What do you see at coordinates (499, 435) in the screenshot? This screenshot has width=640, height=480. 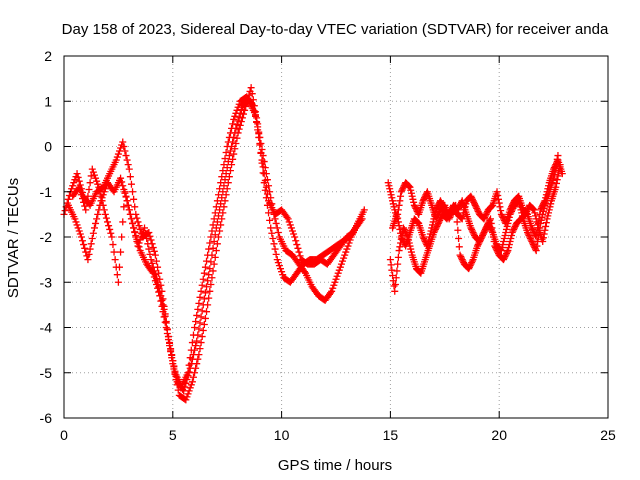 I see `x-tick-label: 20` at bounding box center [499, 435].